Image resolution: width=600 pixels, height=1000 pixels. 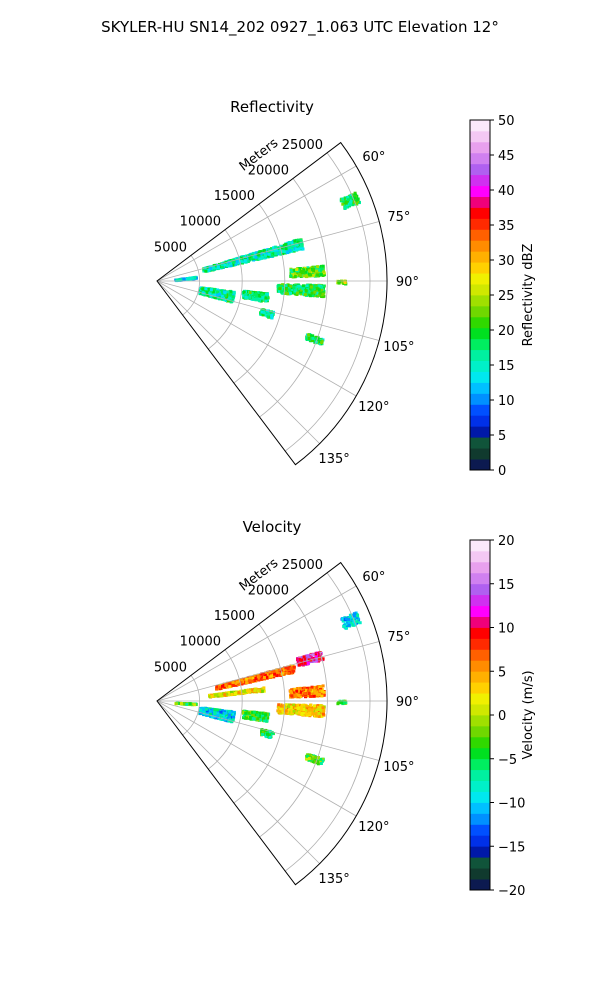 I want to click on colorbar-tick-label: 45, so click(x=506, y=156).